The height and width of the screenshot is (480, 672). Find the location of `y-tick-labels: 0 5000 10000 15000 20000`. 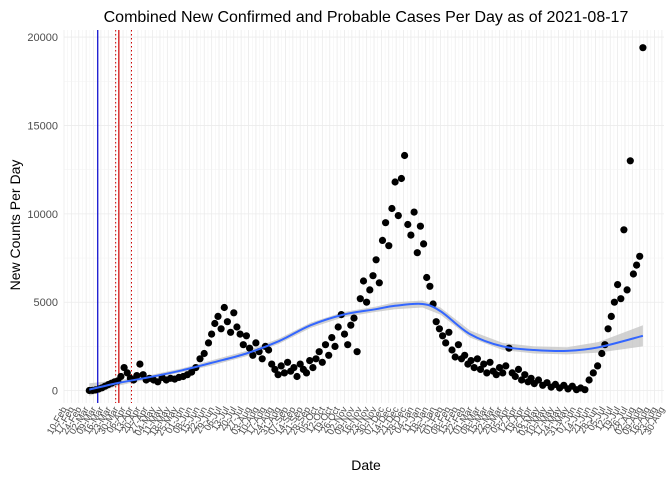

y-tick-labels: 0 5000 10000 15000 20000 is located at coordinates (42, 215).